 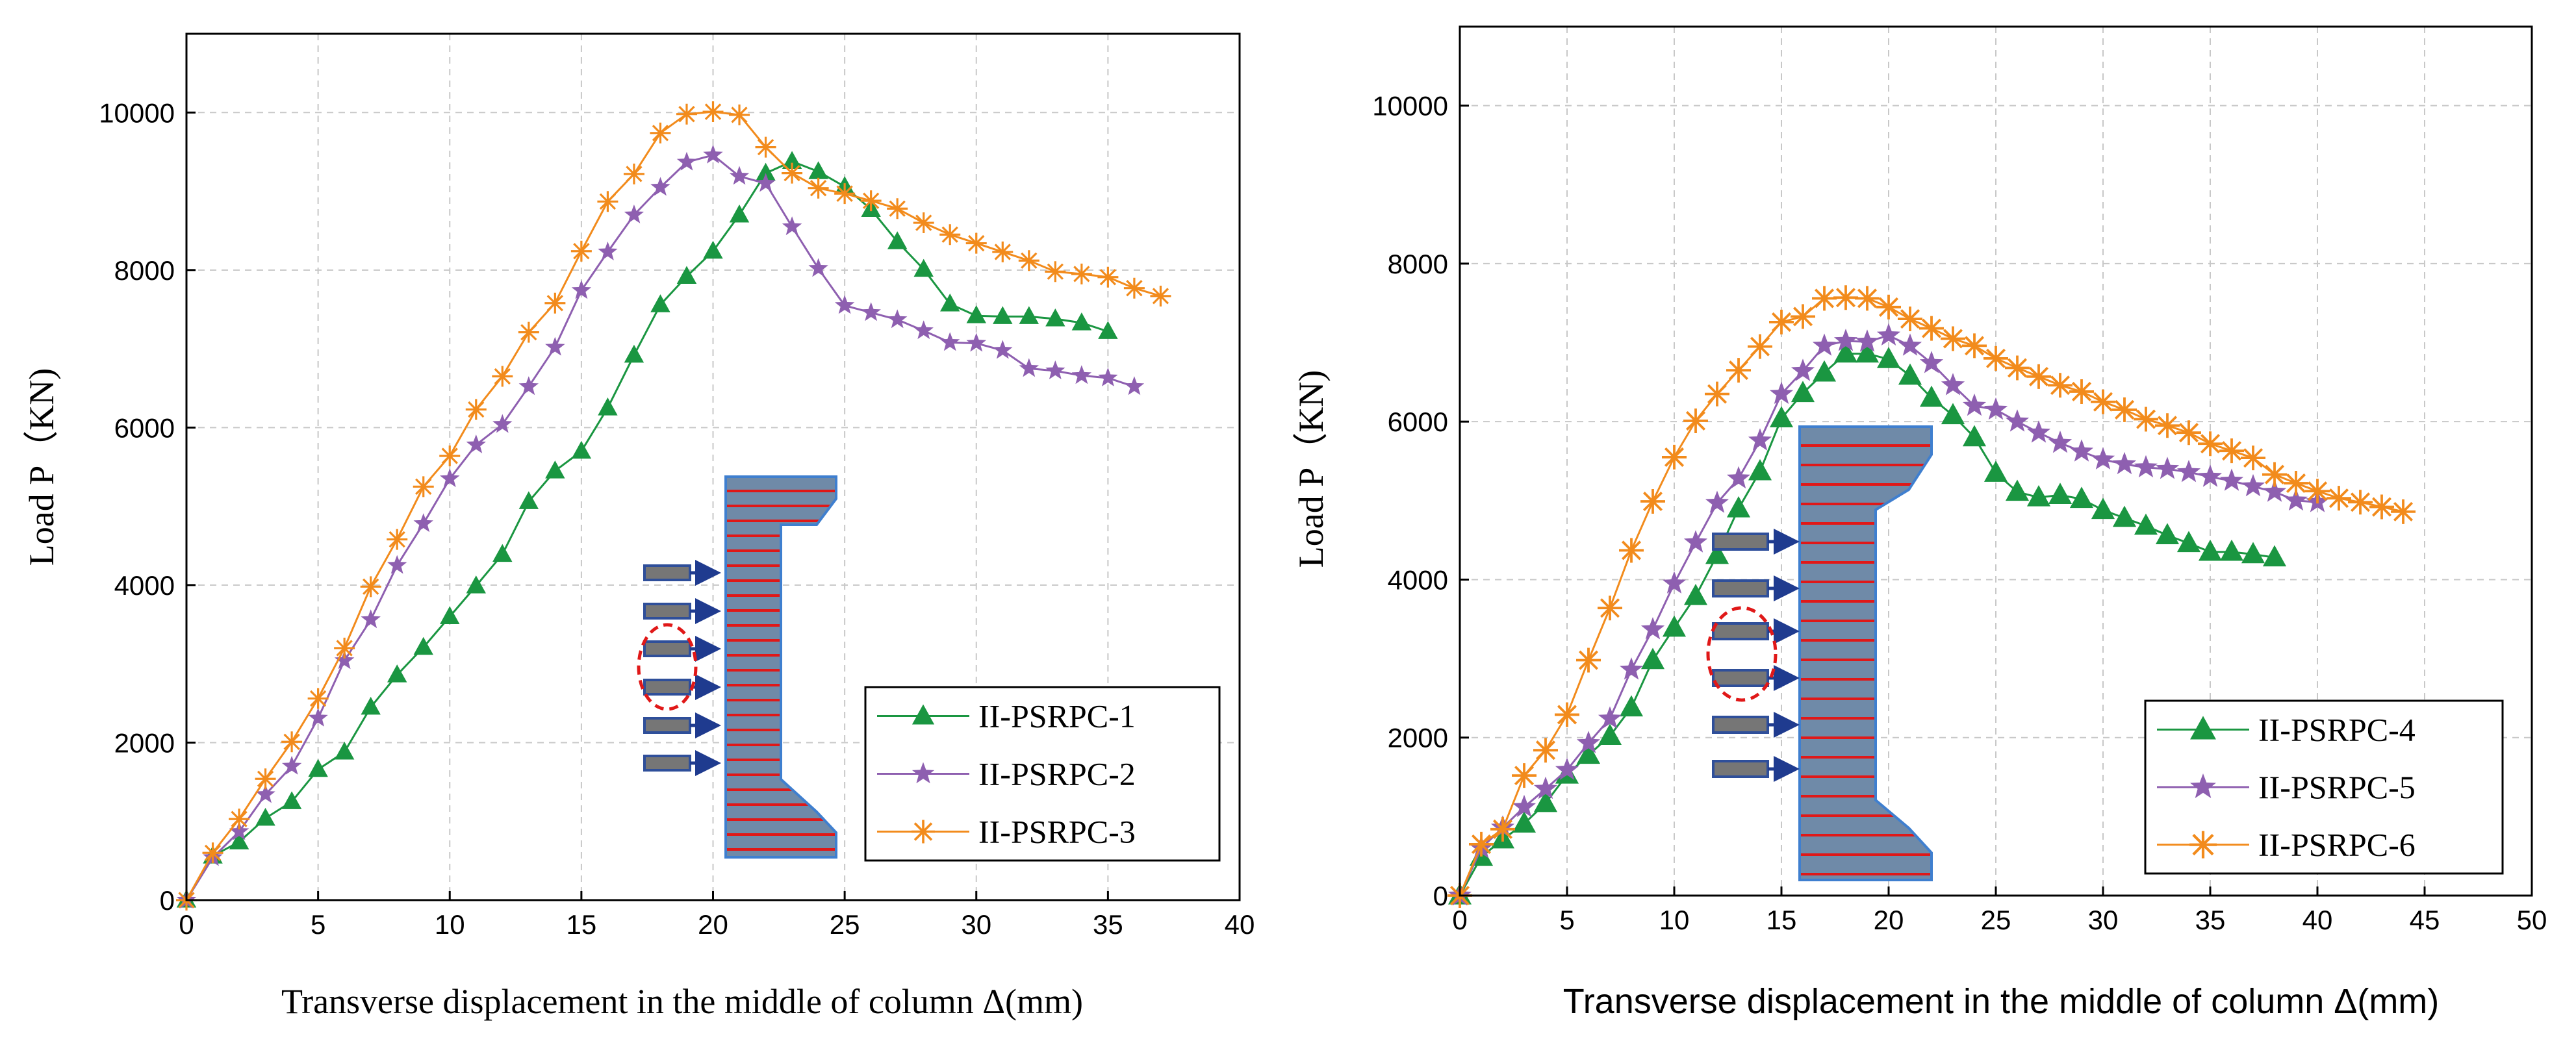 What do you see at coordinates (1057, 774) in the screenshot?
I see `legend-label: II-PSRPC-2` at bounding box center [1057, 774].